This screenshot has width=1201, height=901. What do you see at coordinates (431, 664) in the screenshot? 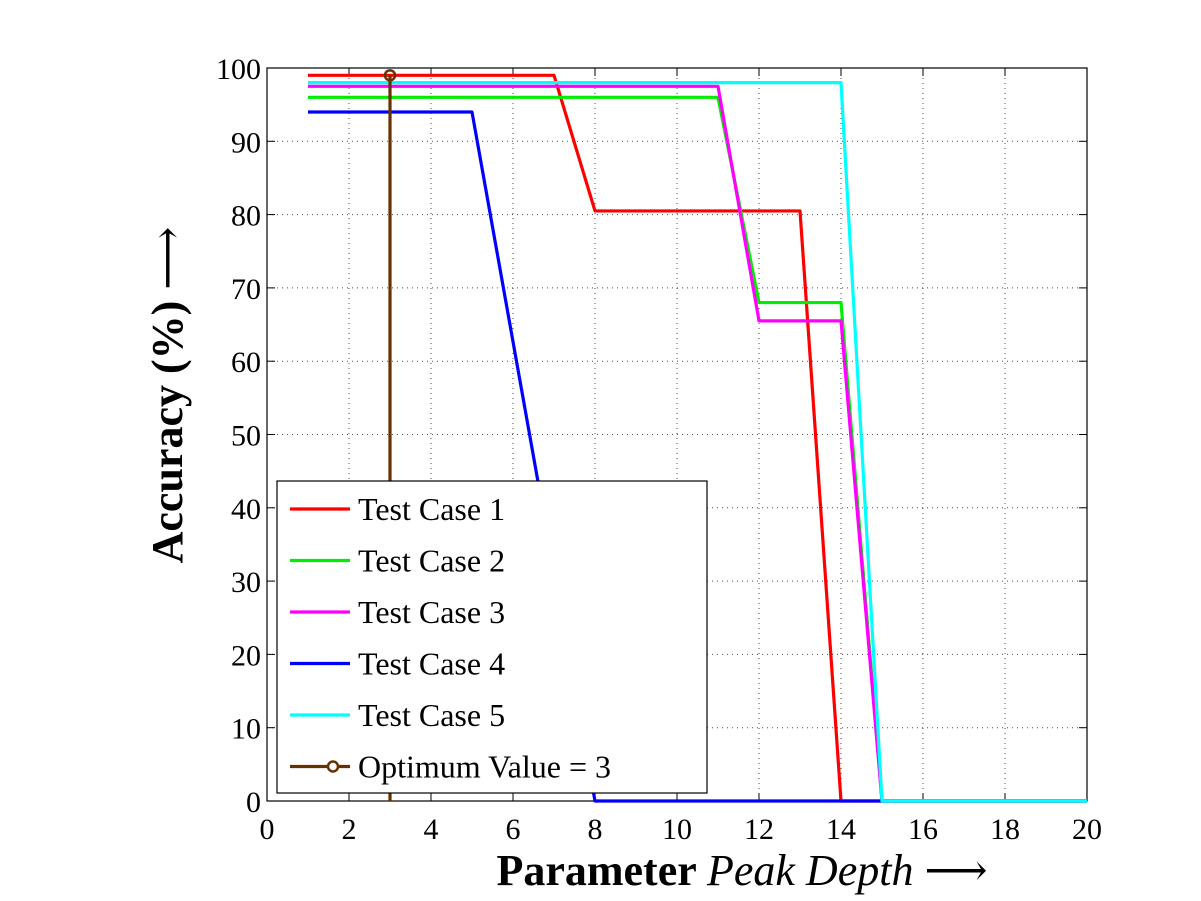
I see `legend-label: Test Case 4` at bounding box center [431, 664].